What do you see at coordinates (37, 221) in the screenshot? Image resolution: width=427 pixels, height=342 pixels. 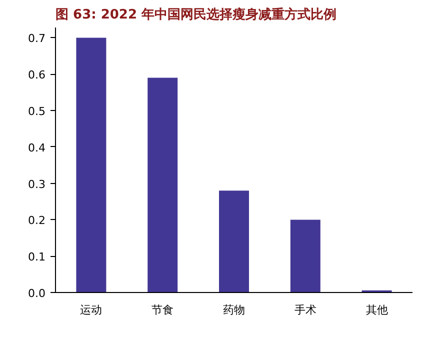 I see `y-tick-label: 0.2` at bounding box center [37, 221].